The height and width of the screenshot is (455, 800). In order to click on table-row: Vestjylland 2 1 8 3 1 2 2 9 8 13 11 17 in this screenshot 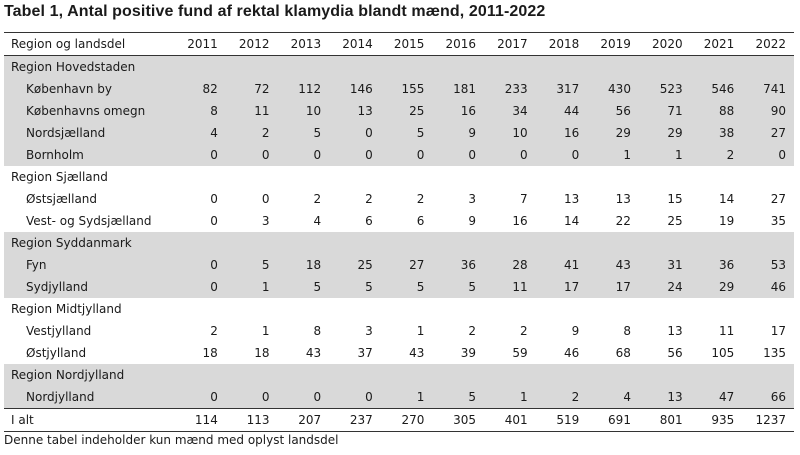, I will do `click(399, 331)`.